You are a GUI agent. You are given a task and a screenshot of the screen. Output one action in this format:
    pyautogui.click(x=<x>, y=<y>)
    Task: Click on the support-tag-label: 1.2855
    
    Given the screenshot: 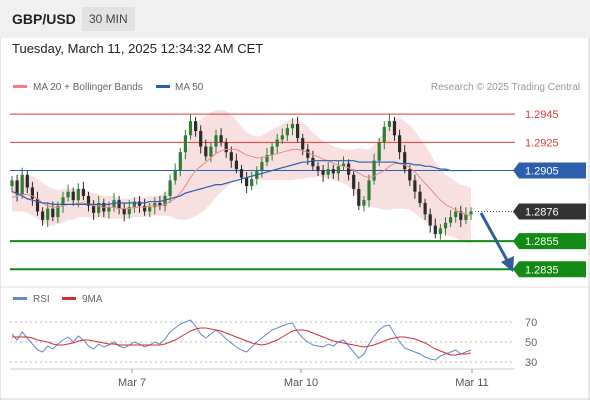 What is the action you would take?
    pyautogui.click(x=542, y=242)
    